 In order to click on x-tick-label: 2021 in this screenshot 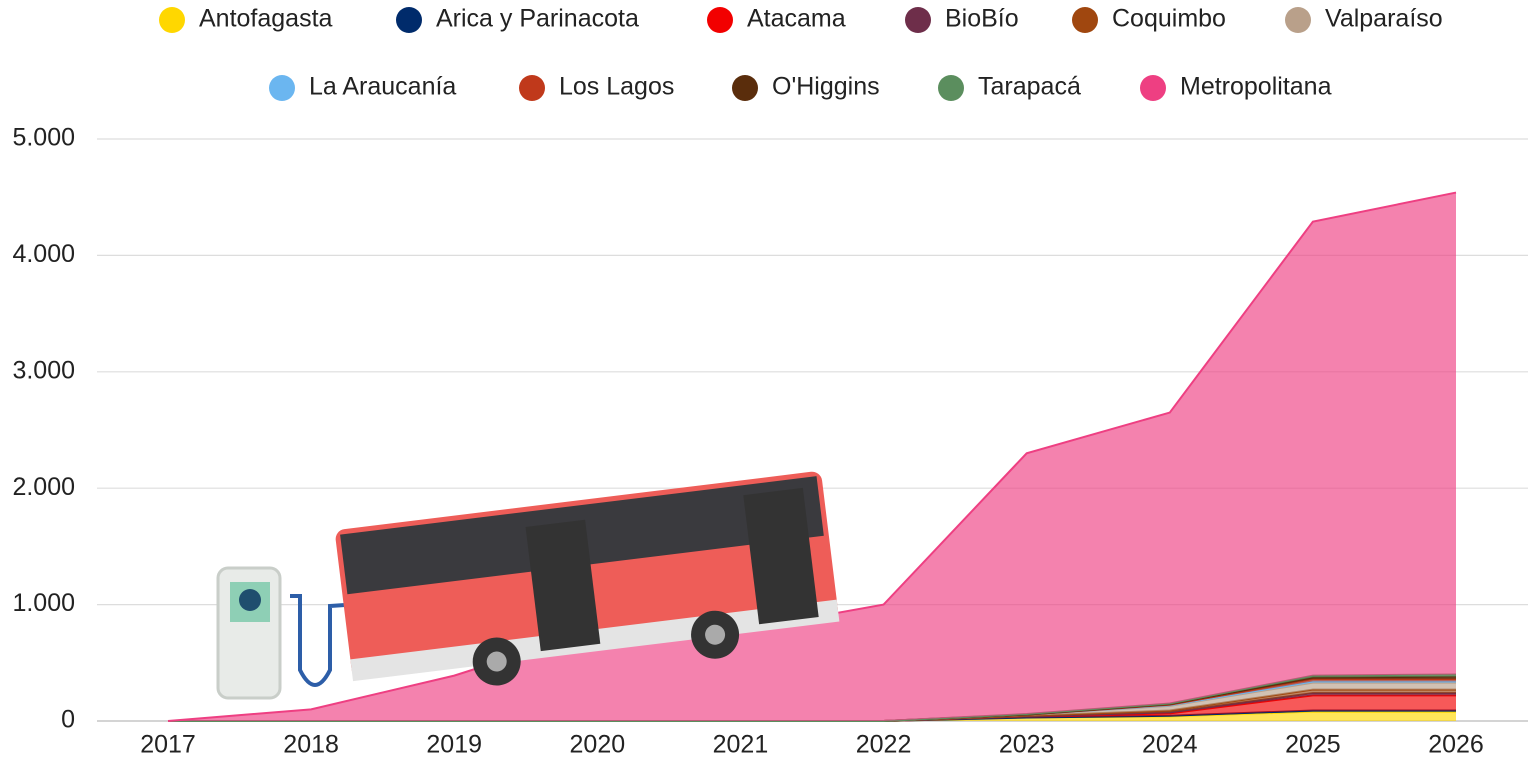, I will do `click(741, 745)`.